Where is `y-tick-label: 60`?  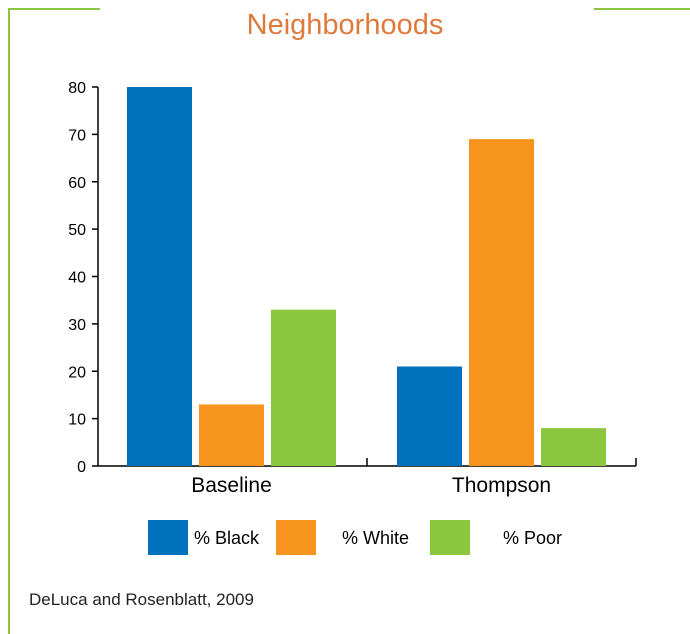 y-tick-label: 60 is located at coordinates (77, 183).